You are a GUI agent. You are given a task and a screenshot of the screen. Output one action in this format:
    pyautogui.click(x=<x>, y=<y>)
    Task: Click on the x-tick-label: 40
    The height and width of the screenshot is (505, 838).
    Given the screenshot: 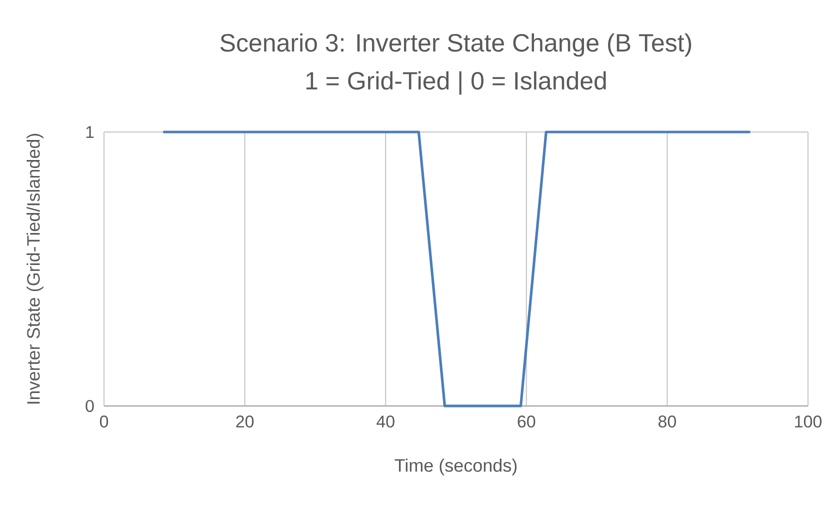 What is the action you would take?
    pyautogui.click(x=385, y=422)
    